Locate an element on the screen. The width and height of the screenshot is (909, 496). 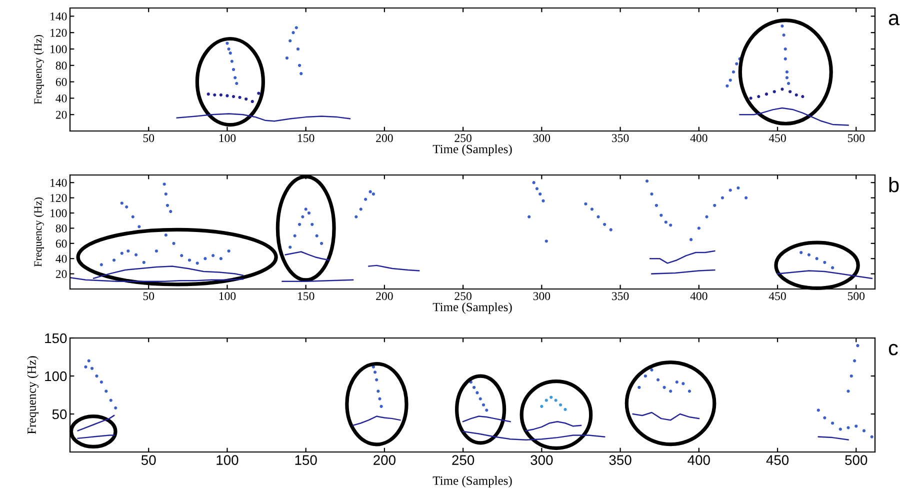
text: b is located at coordinates (894, 184).